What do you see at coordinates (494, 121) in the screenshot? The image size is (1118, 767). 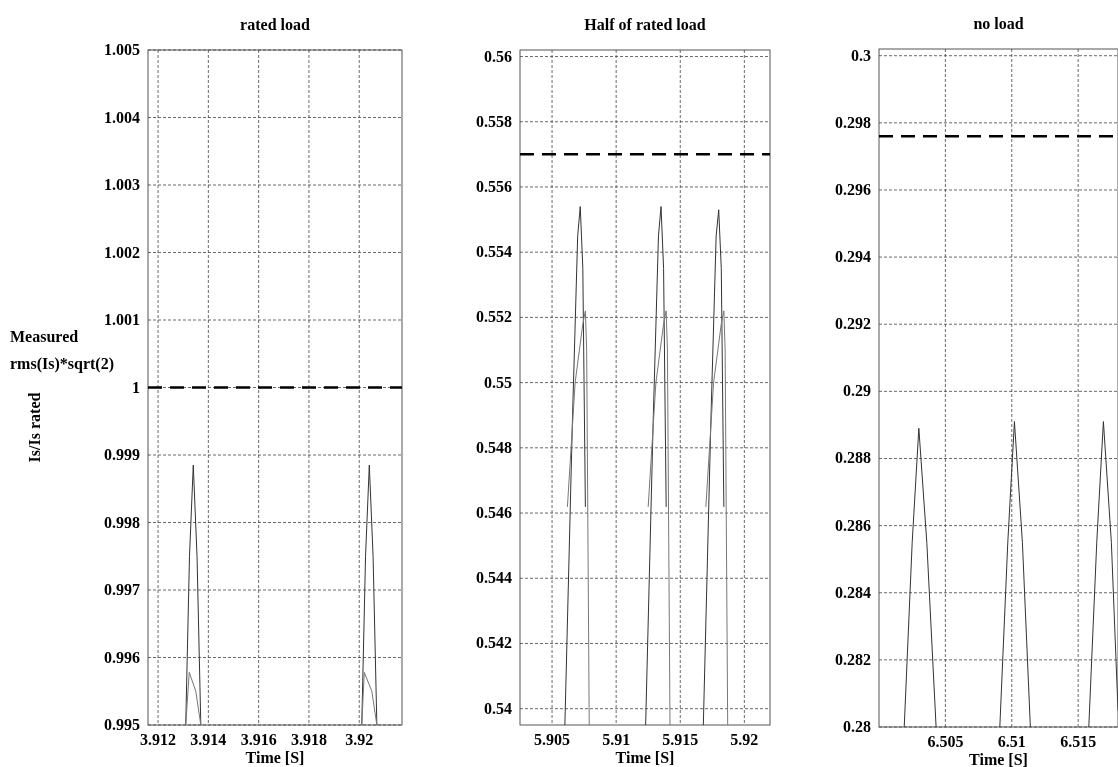 I see `y-tick-label: 0.558` at bounding box center [494, 121].